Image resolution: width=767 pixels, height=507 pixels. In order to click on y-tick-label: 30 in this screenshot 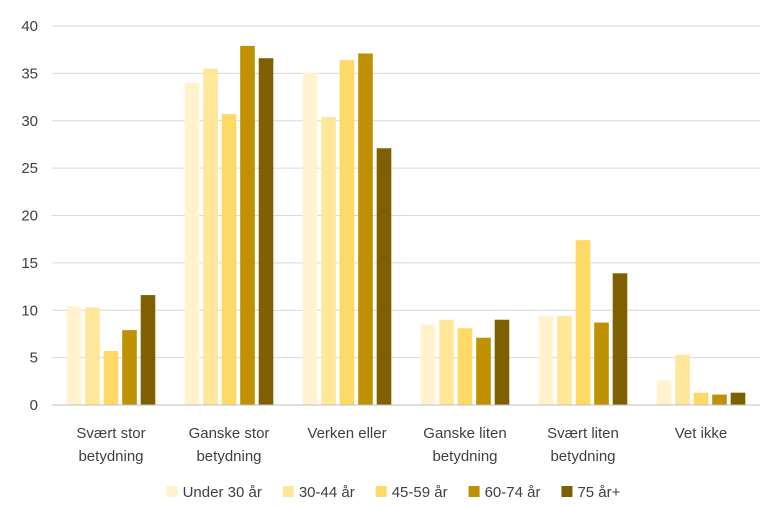, I will do `click(29, 121)`.